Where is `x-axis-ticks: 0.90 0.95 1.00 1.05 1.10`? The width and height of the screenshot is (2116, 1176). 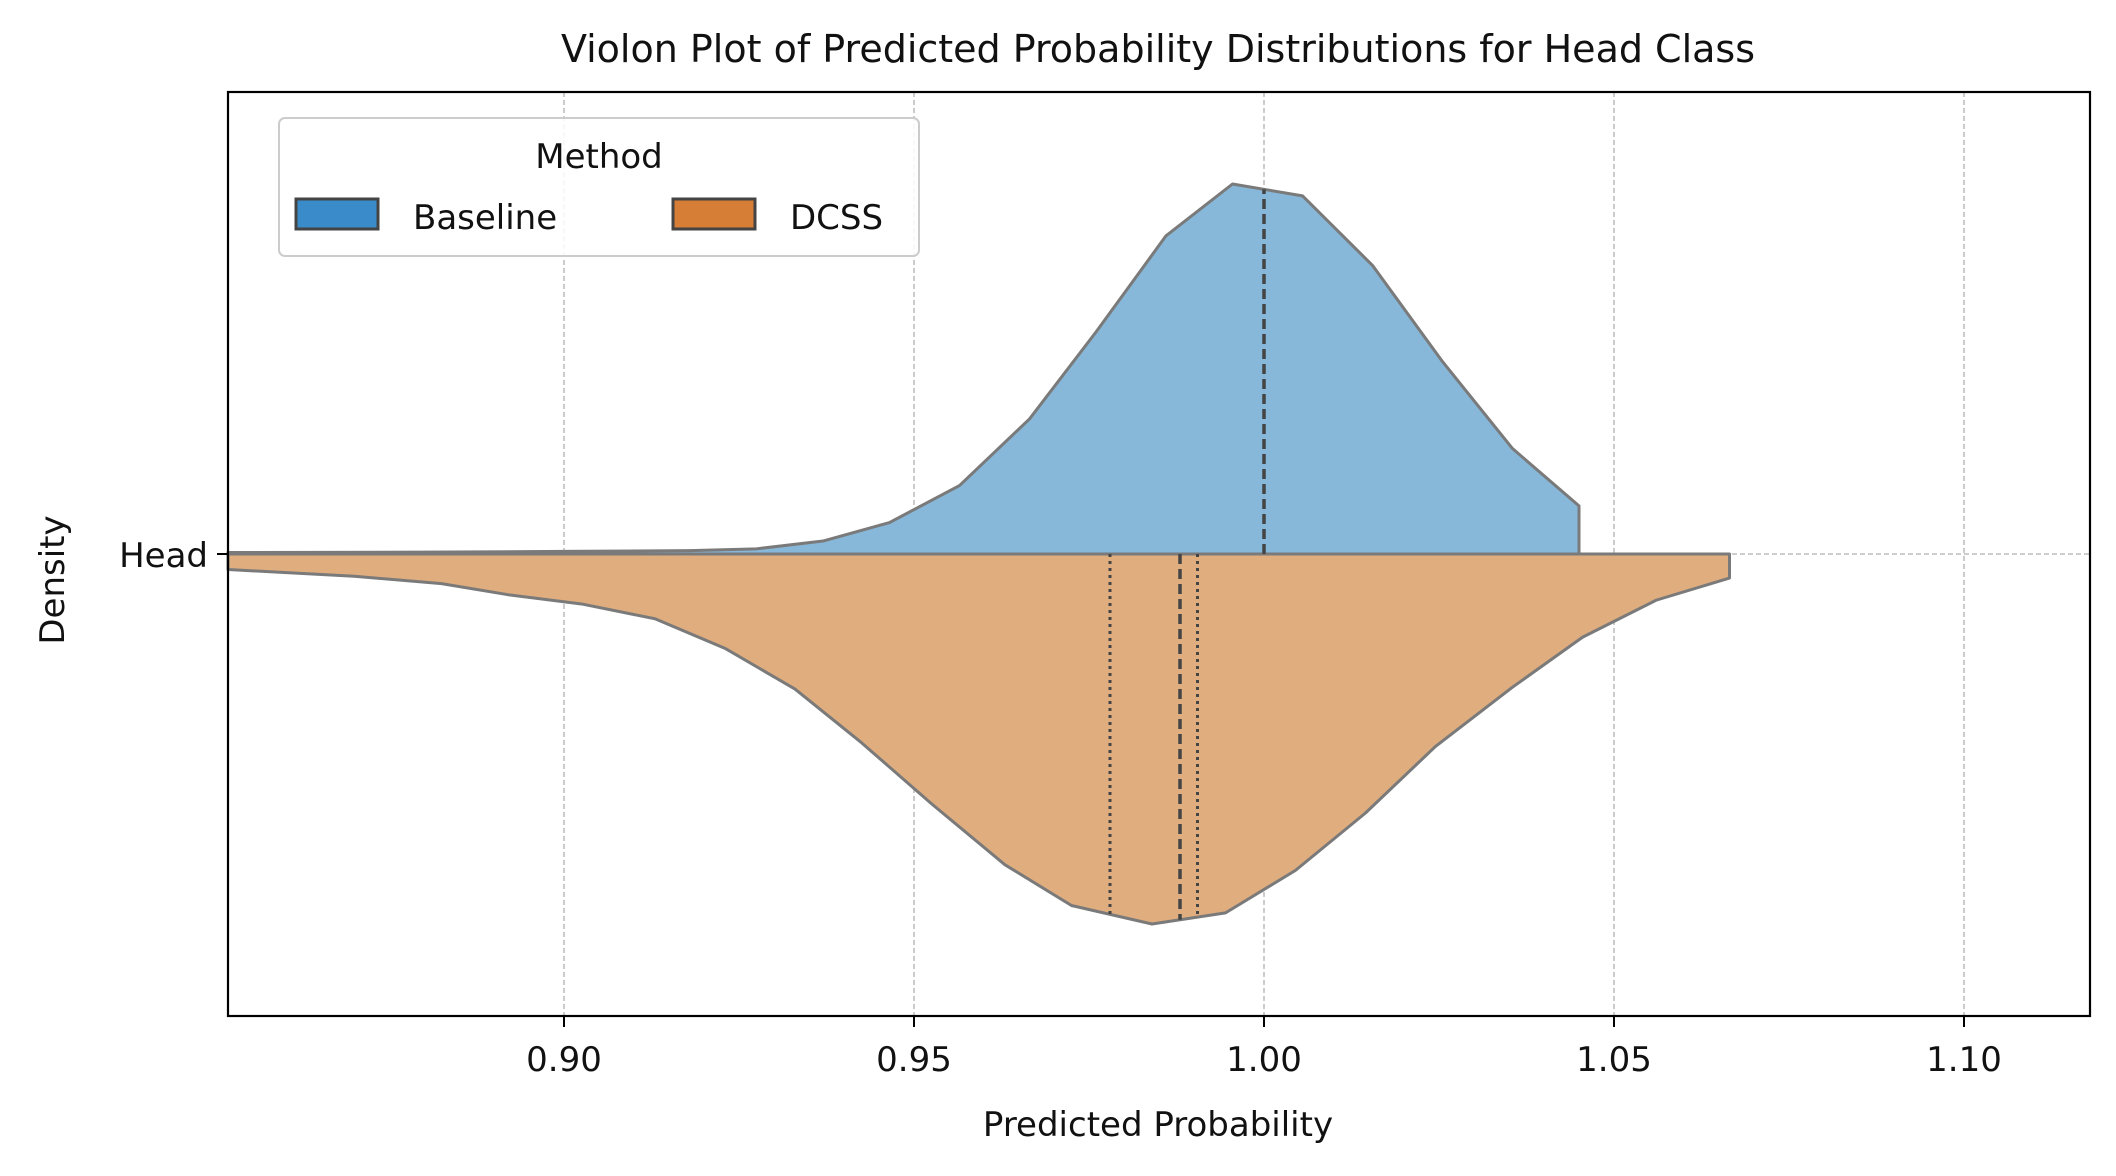 x-axis-ticks: 0.90 0.95 1.00 1.05 1.10 is located at coordinates (1264, 1048).